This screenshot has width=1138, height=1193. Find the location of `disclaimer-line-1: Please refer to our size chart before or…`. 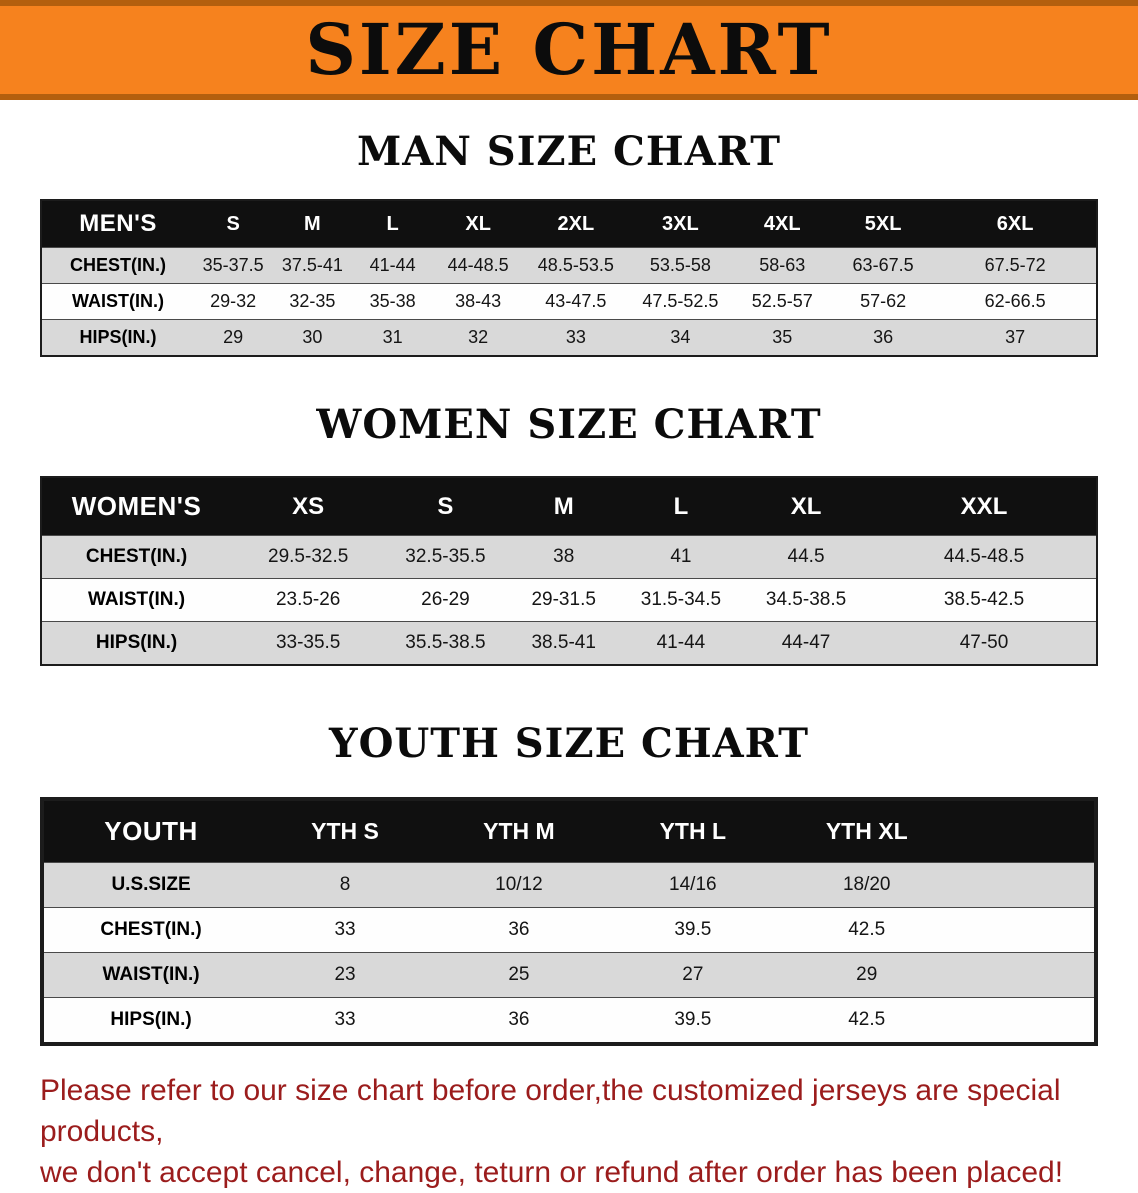

disclaimer-line-1: Please refer to our size chart before or… is located at coordinates (550, 1111).